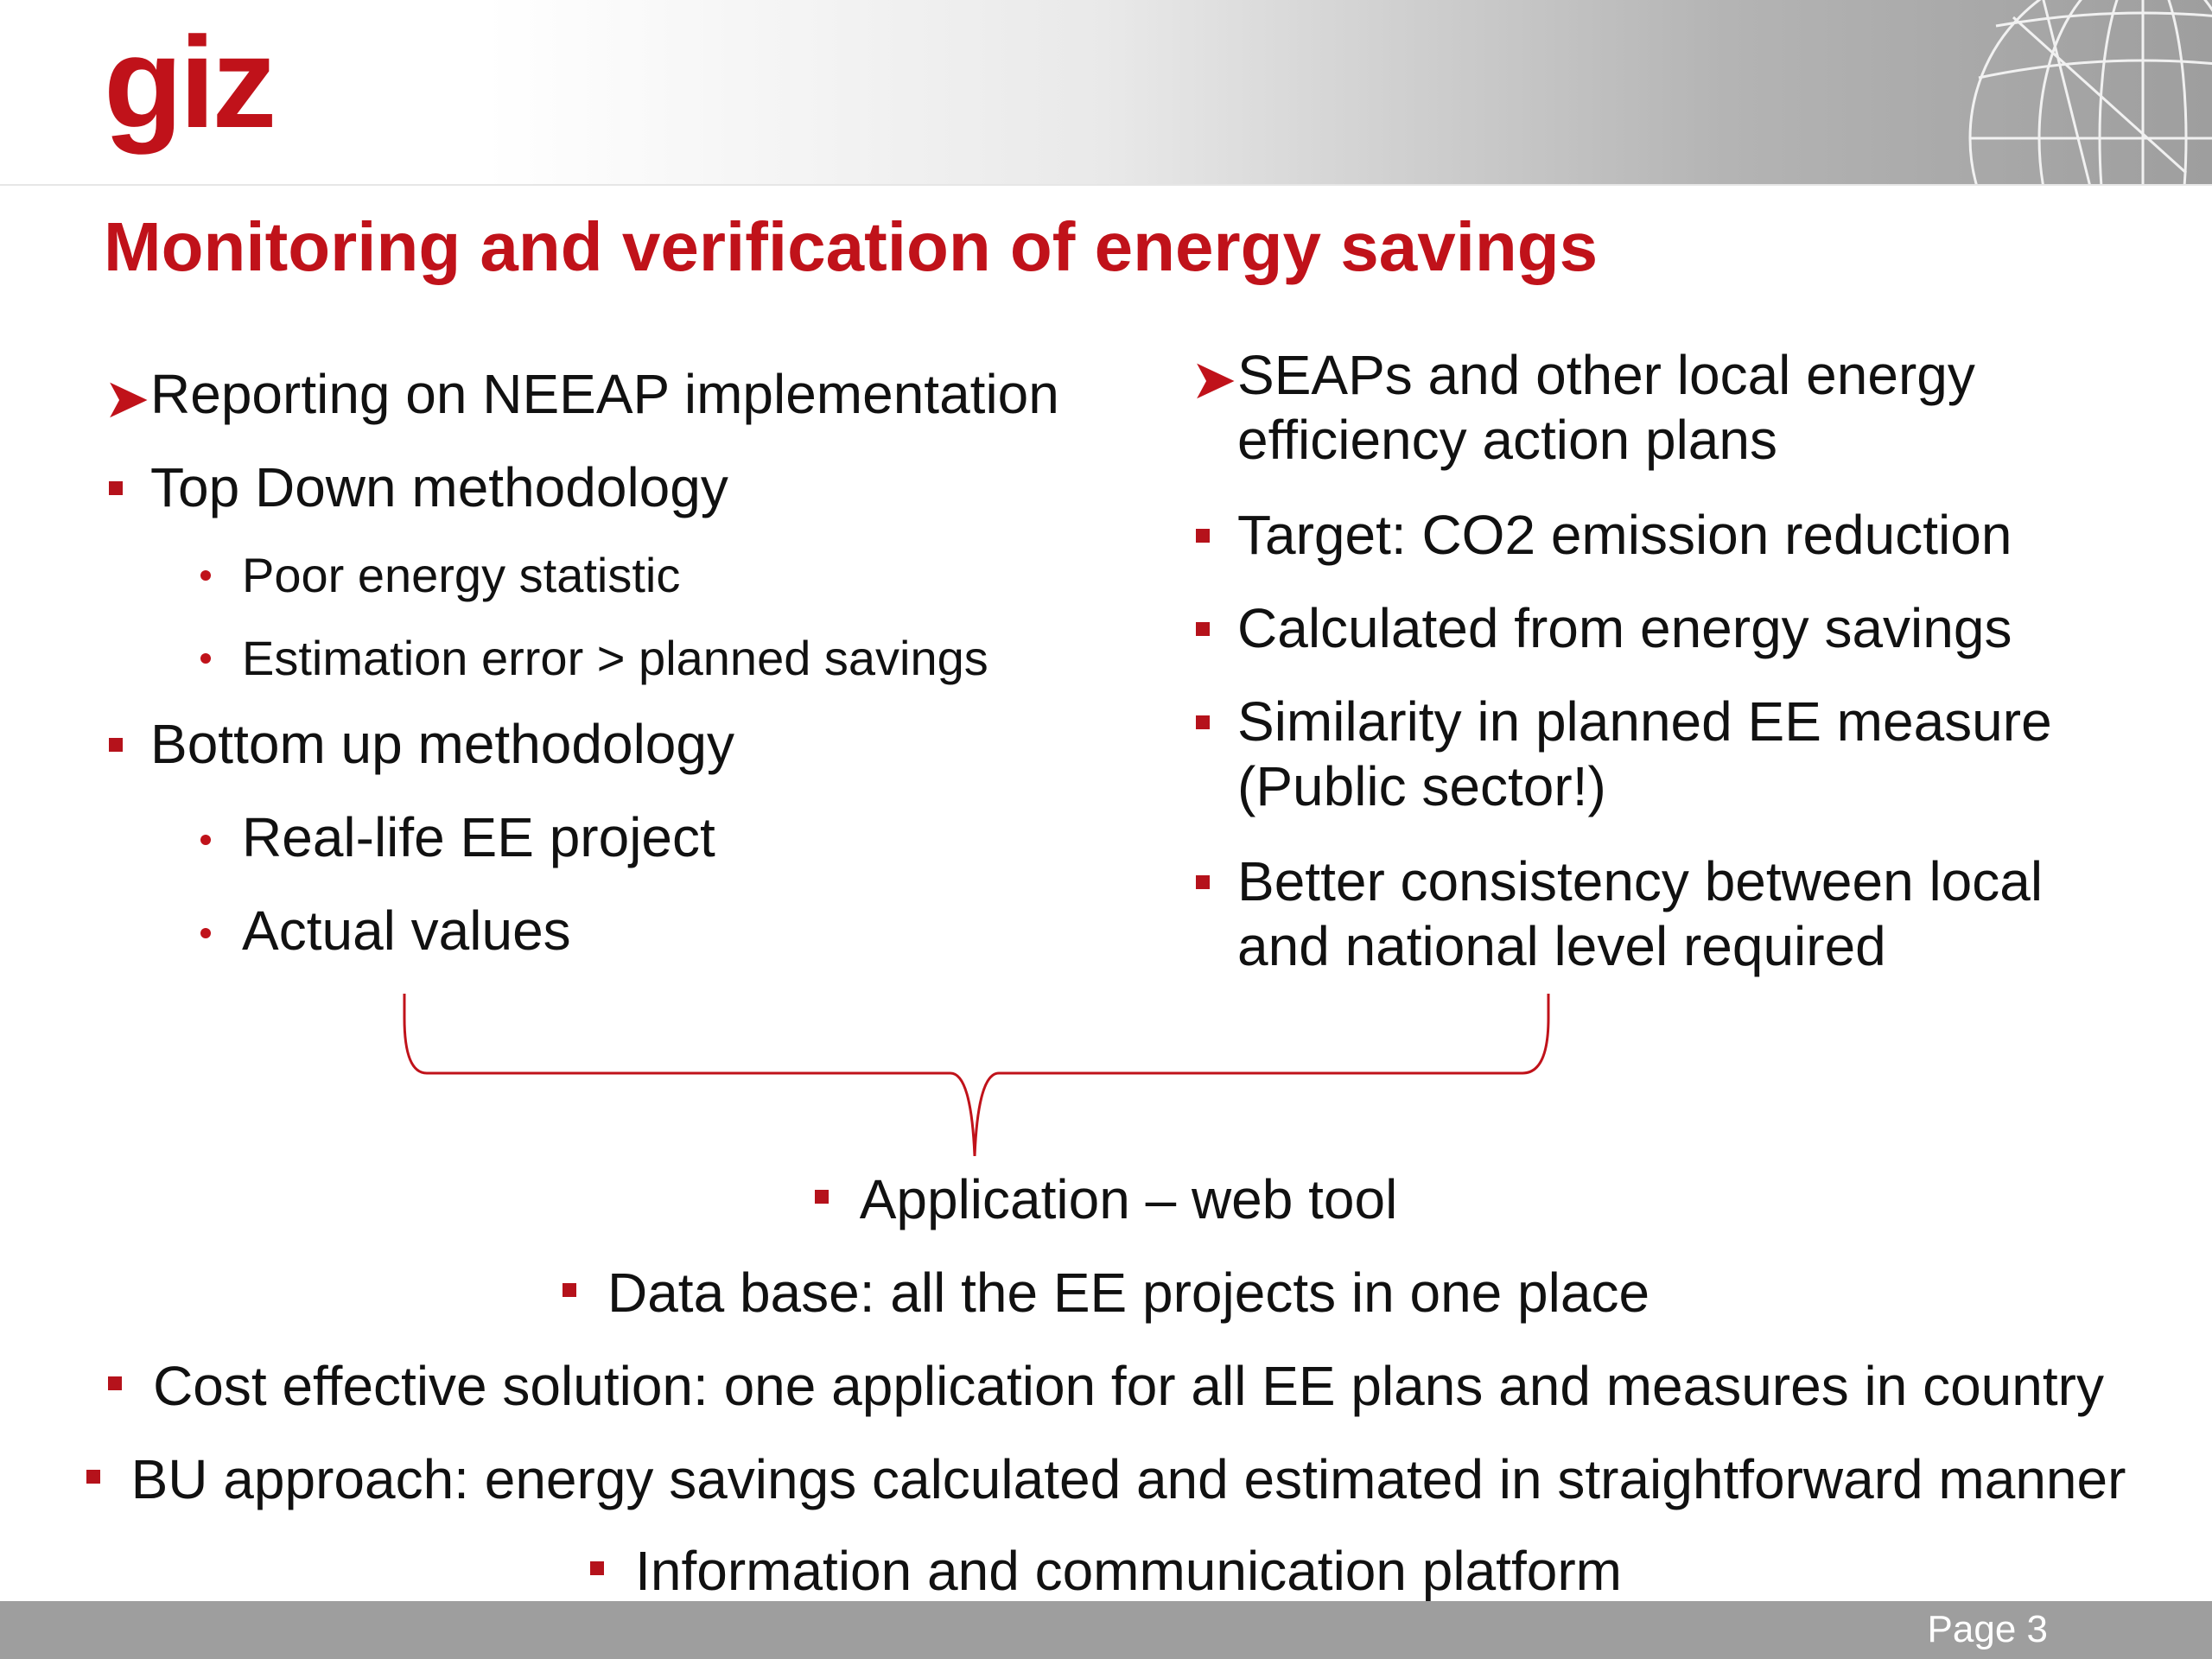 The image size is (2212, 1659). I want to click on left-heading: Reporting on NEEAP implementation, so click(604, 394).